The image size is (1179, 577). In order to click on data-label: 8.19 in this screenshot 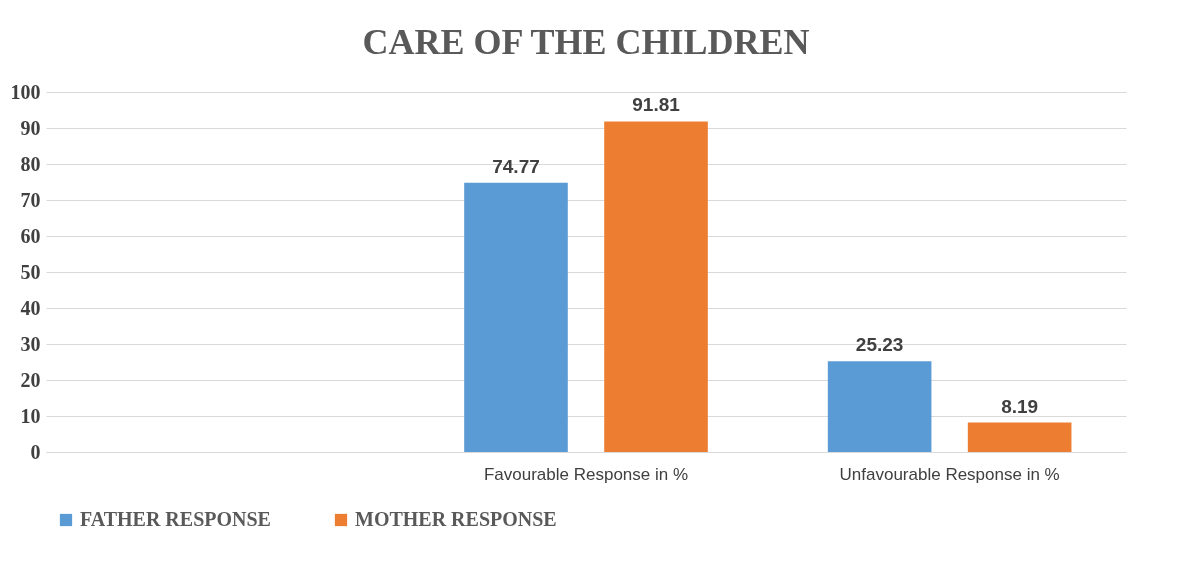, I will do `click(1020, 406)`.